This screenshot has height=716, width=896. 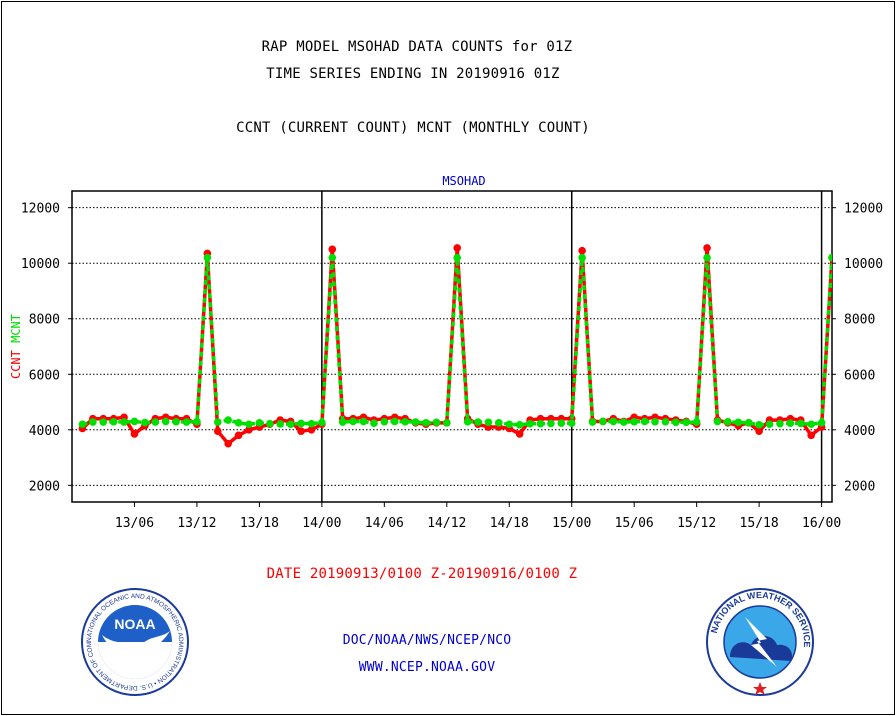 I want to click on x-tick-label: 16/00, so click(x=821, y=523).